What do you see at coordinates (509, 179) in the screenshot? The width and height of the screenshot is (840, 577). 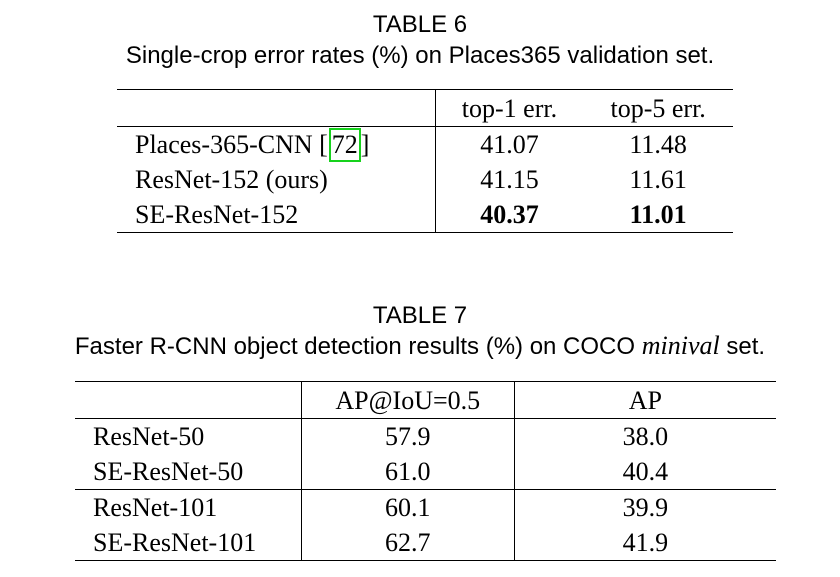 I see `table6-top1-value: 41.15` at bounding box center [509, 179].